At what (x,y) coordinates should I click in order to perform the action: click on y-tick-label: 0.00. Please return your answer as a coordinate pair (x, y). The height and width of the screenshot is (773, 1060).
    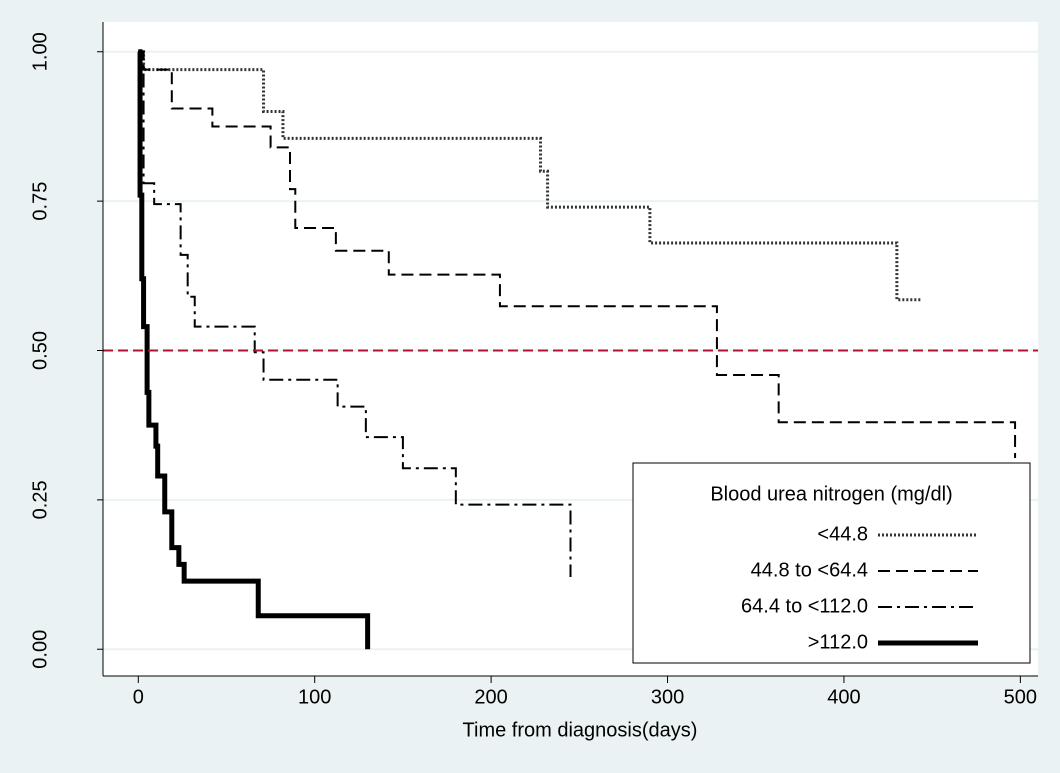
    Looking at the image, I should click on (40, 649).